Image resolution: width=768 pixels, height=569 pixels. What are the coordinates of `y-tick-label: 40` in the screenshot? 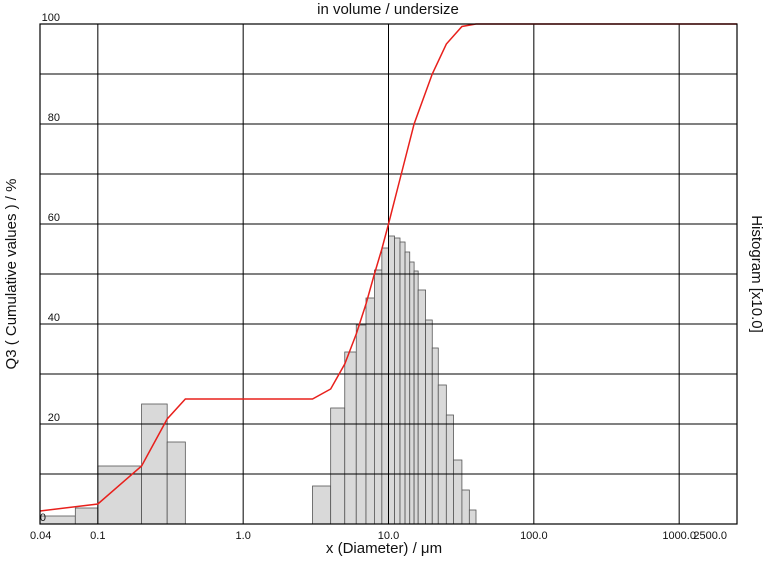 It's located at (54, 318).